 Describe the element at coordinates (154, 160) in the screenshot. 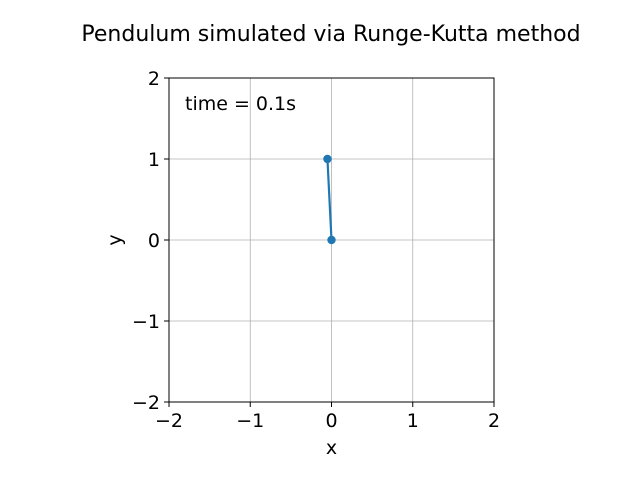

I see `y-tick-label: 1` at that location.